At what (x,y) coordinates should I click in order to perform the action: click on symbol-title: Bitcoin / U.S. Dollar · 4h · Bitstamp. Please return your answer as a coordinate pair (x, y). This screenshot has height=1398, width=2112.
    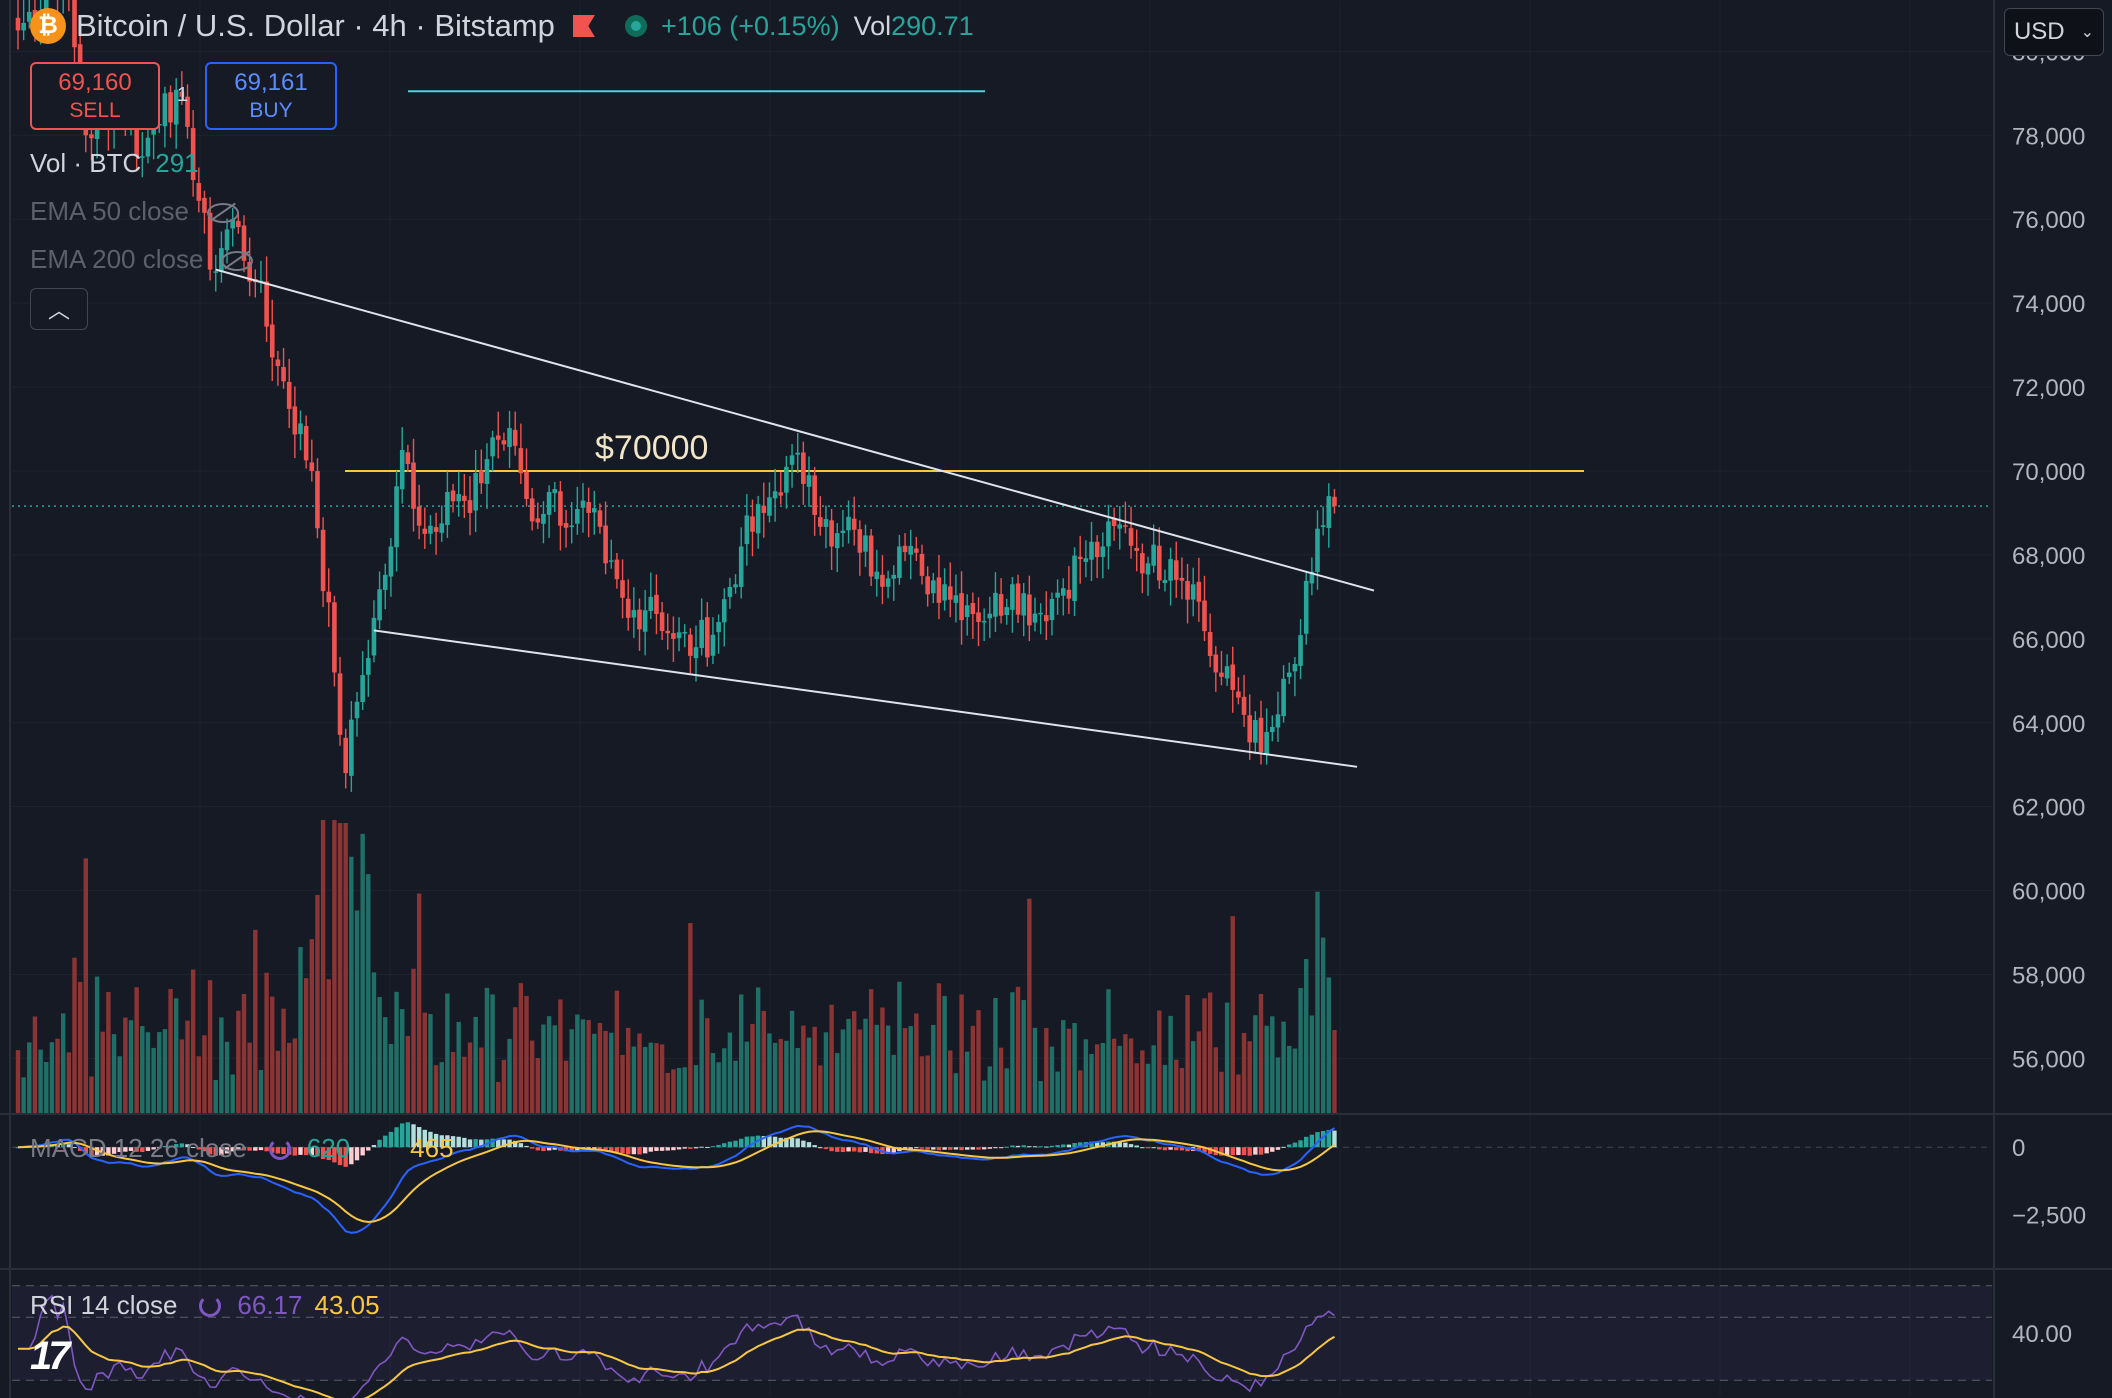
    Looking at the image, I should click on (315, 25).